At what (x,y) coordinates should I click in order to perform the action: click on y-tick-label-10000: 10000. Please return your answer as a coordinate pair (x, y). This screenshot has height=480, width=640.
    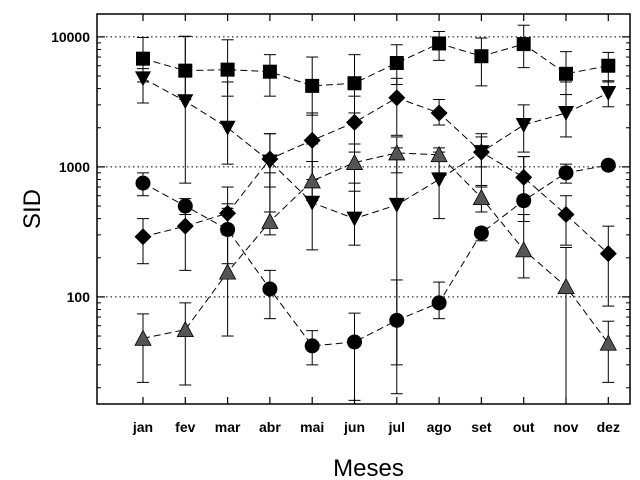
    Looking at the image, I should click on (70, 37).